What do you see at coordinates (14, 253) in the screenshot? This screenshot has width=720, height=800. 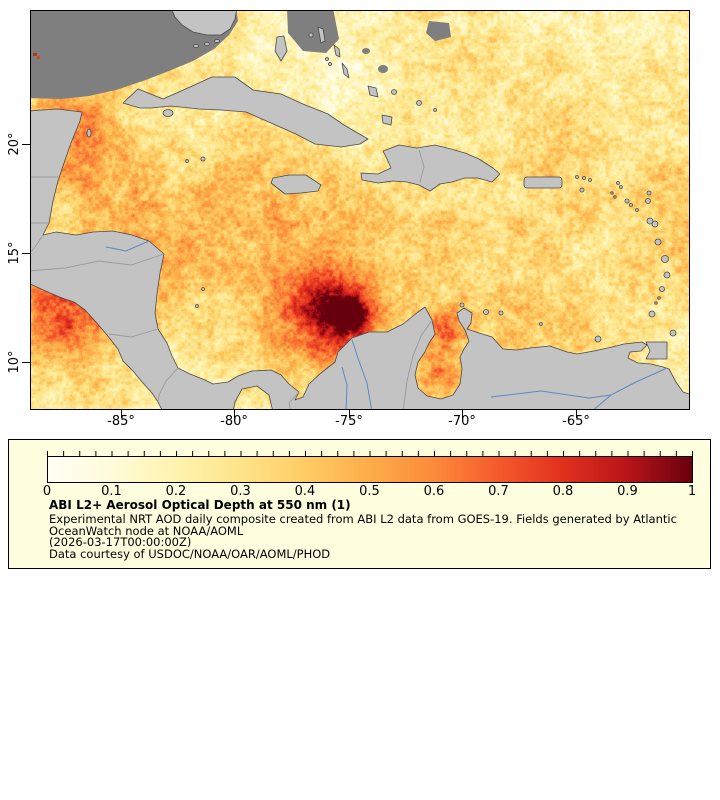 I see `lat-tick-label: 15°` at bounding box center [14, 253].